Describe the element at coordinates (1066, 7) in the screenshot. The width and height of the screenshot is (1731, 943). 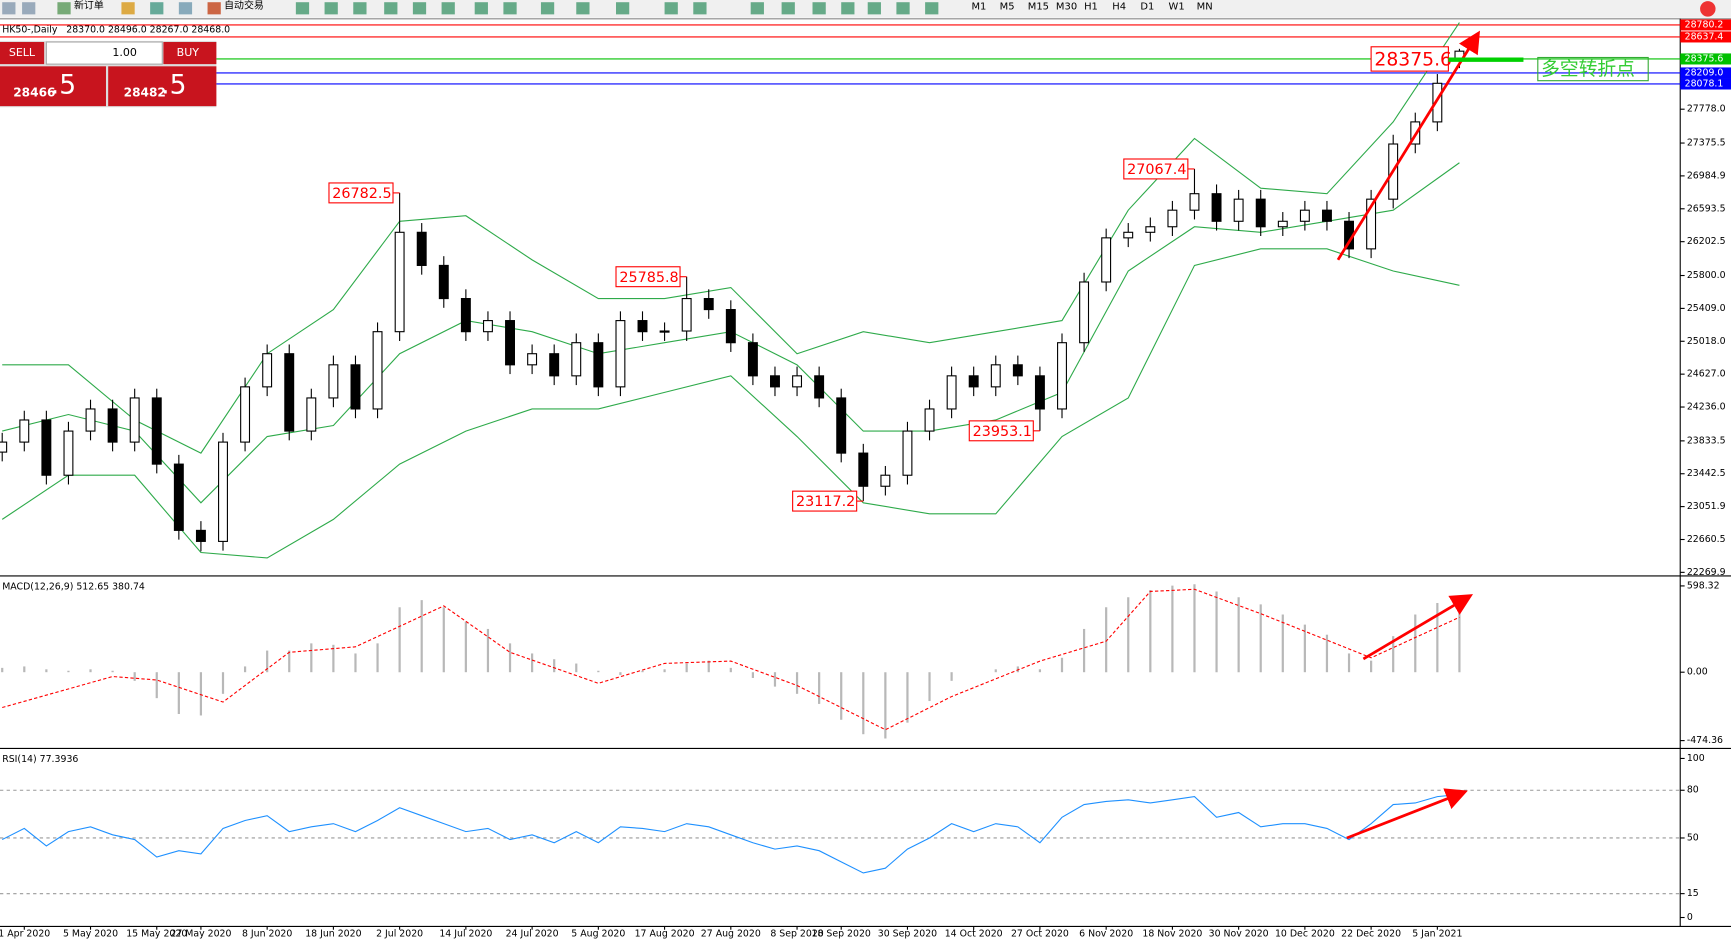
I see `timeframe-button: M30` at that location.